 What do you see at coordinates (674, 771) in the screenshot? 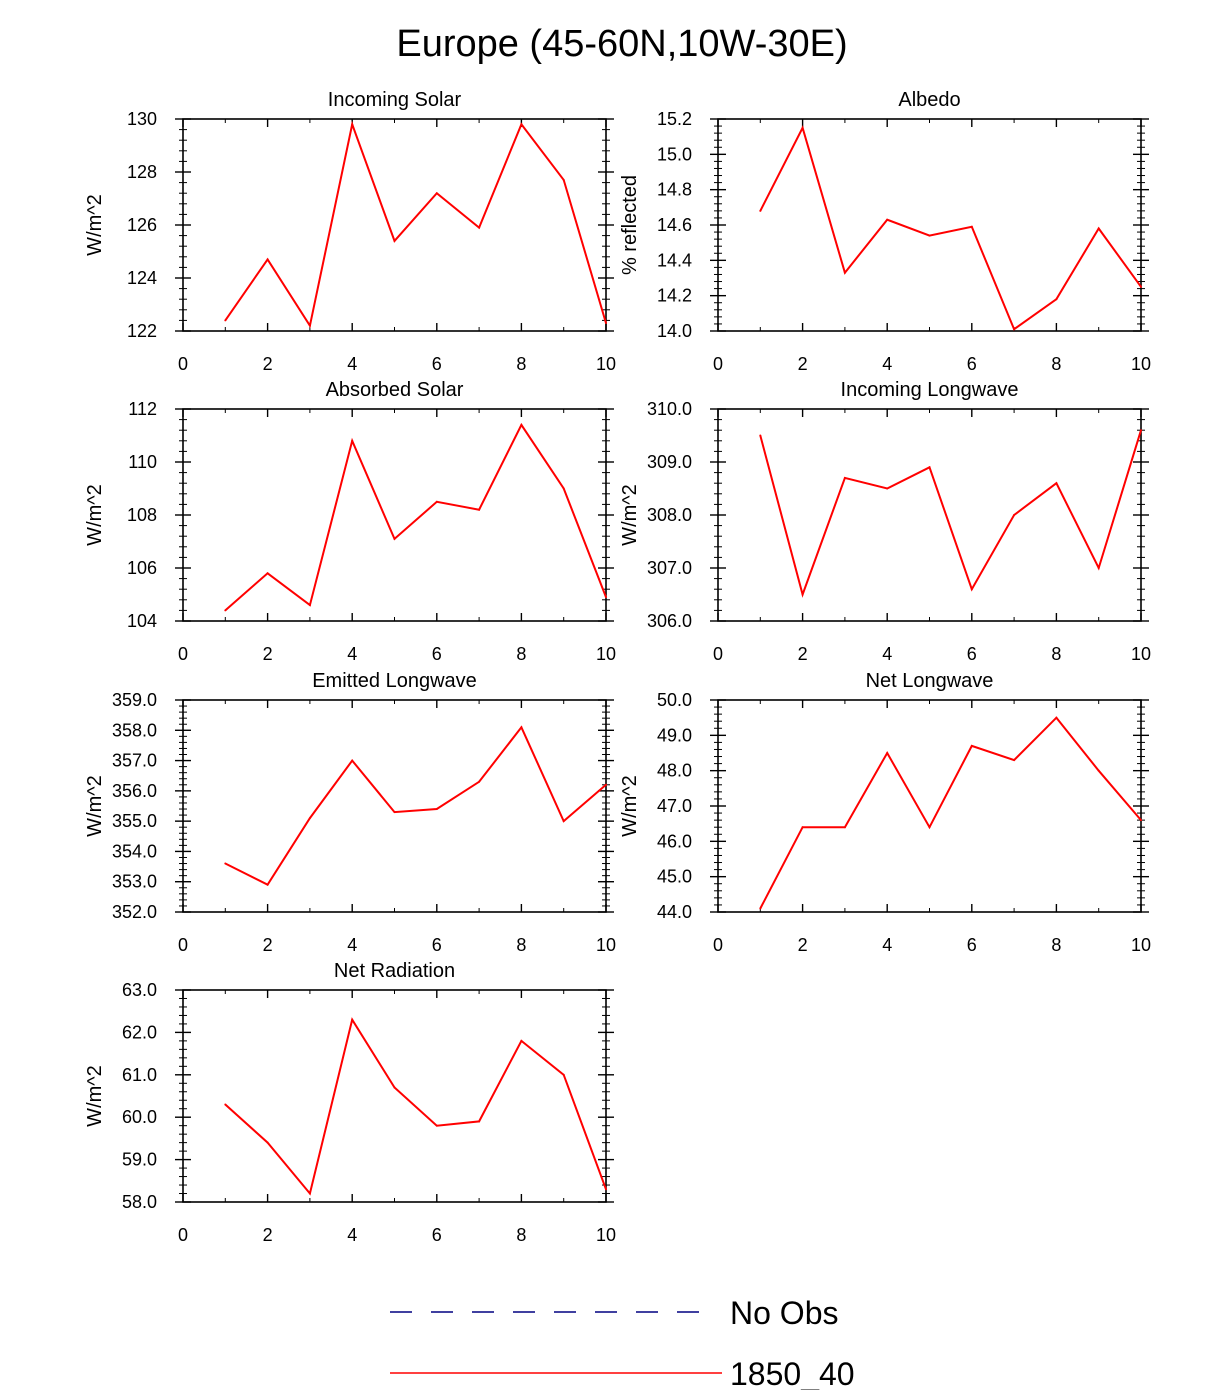
I see `y-tick-label: 48.0` at bounding box center [674, 771].